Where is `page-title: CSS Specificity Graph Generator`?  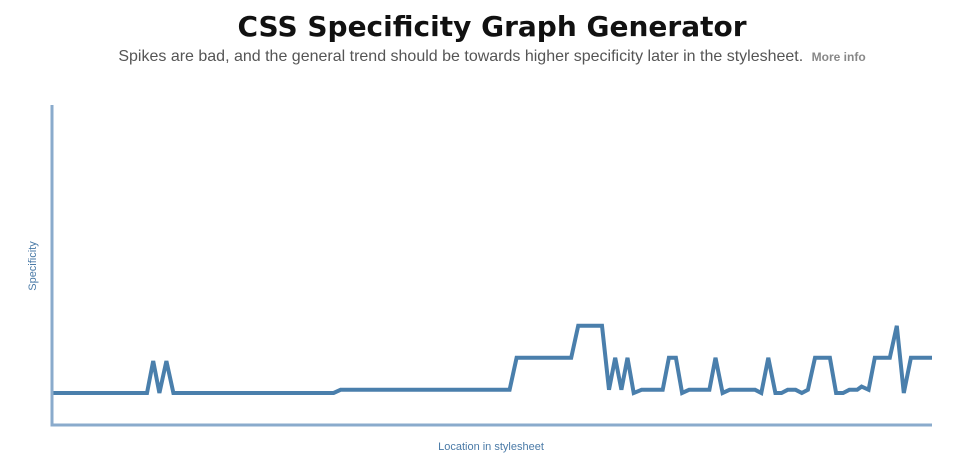 page-title: CSS Specificity Graph Generator is located at coordinates (492, 26).